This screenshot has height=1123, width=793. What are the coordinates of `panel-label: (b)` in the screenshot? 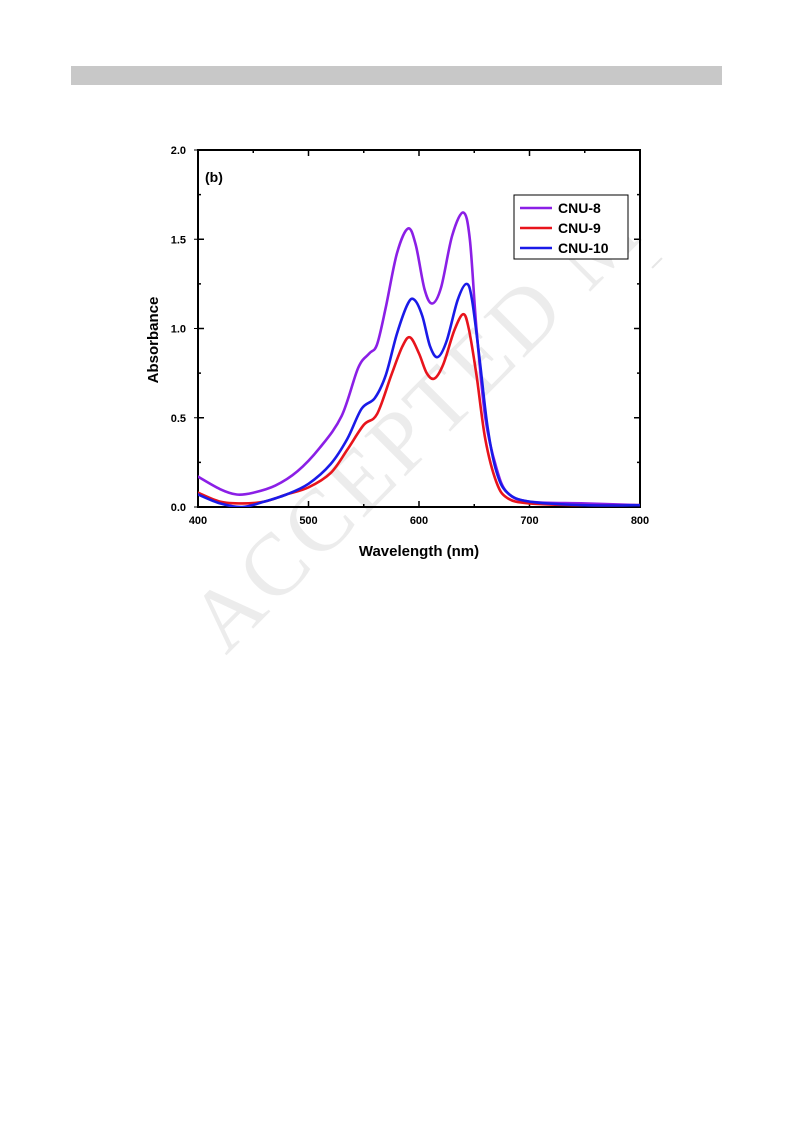 It's located at (214, 177).